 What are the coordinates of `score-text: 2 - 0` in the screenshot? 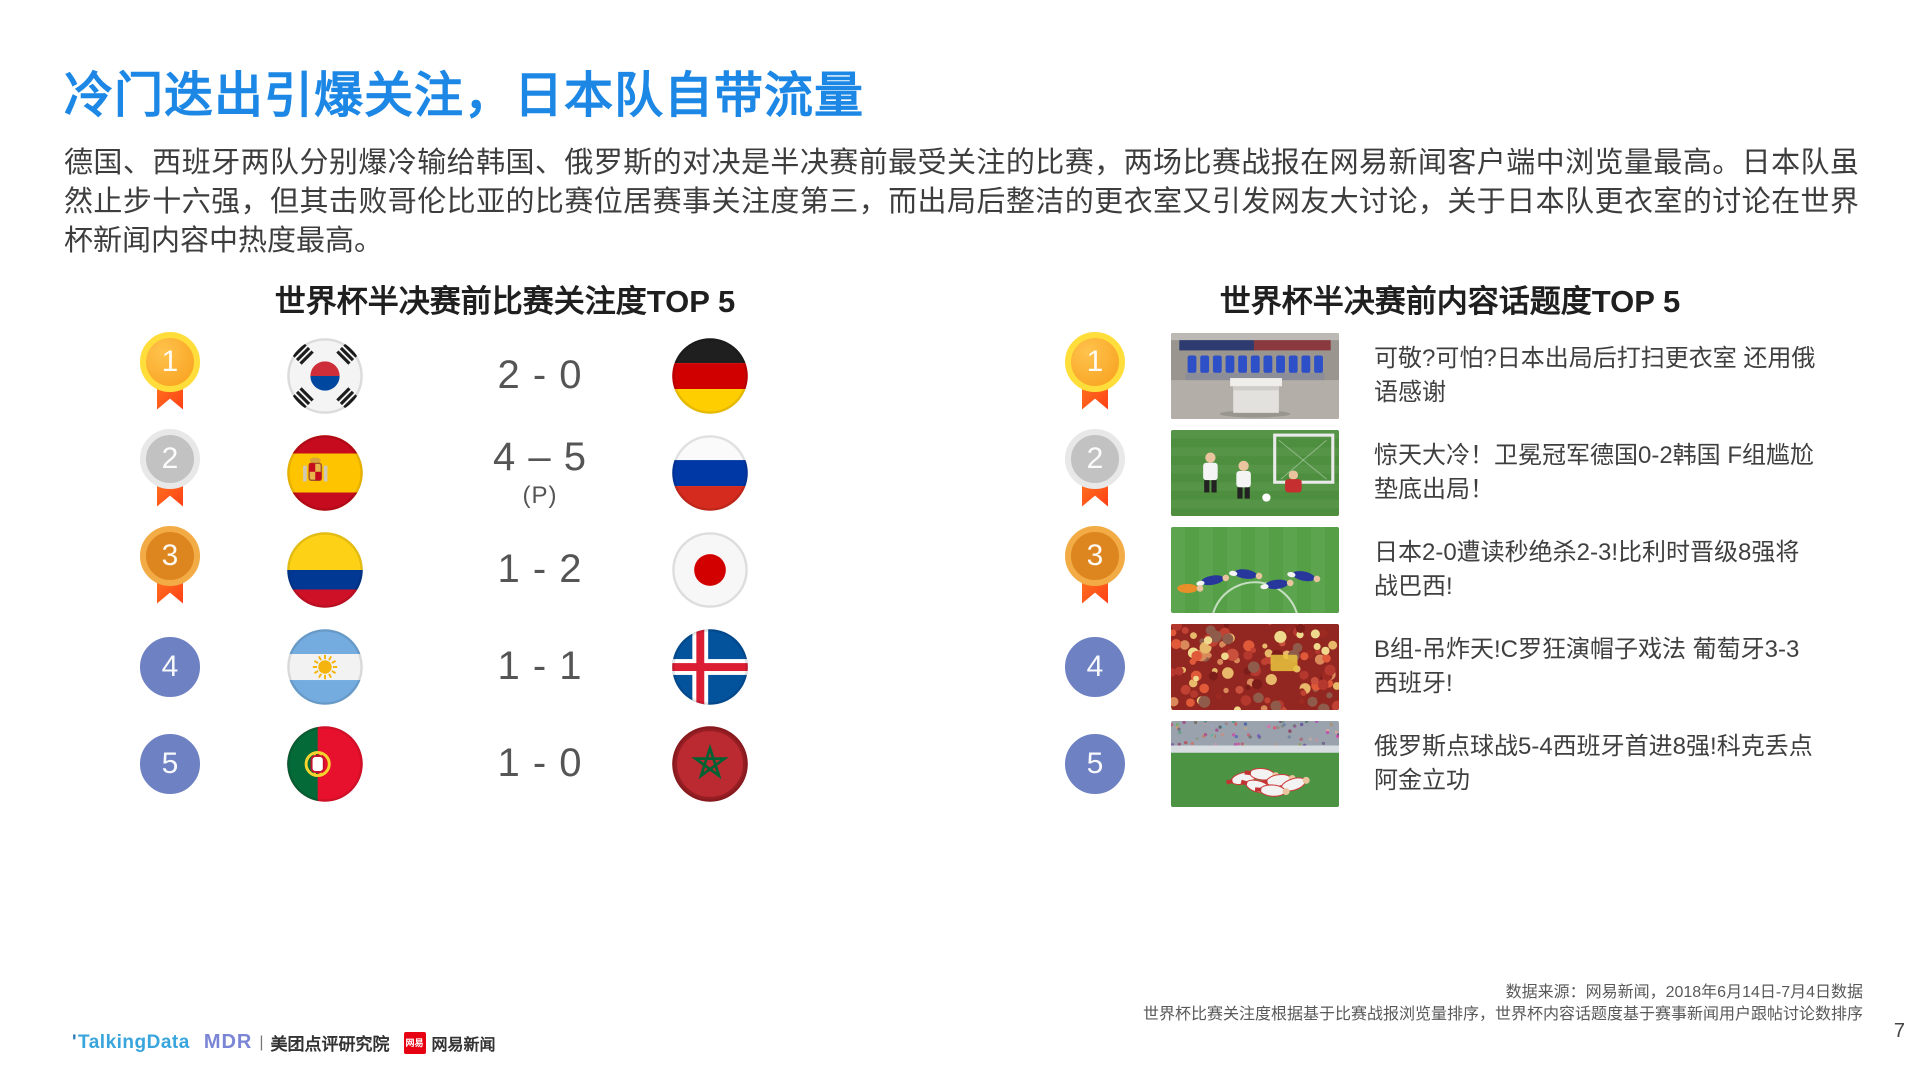 It's located at (540, 375).